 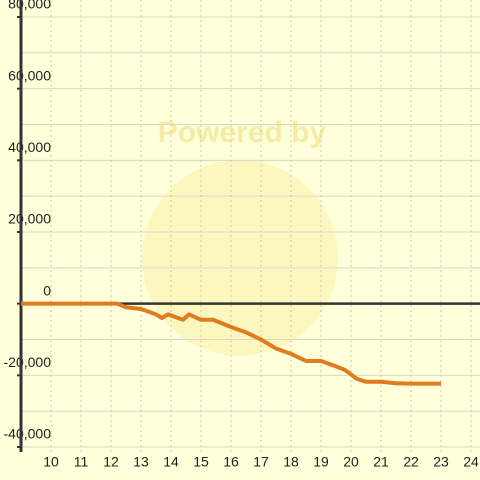 What do you see at coordinates (29, 6) in the screenshot?
I see `y-tick-label: 80,000` at bounding box center [29, 6].